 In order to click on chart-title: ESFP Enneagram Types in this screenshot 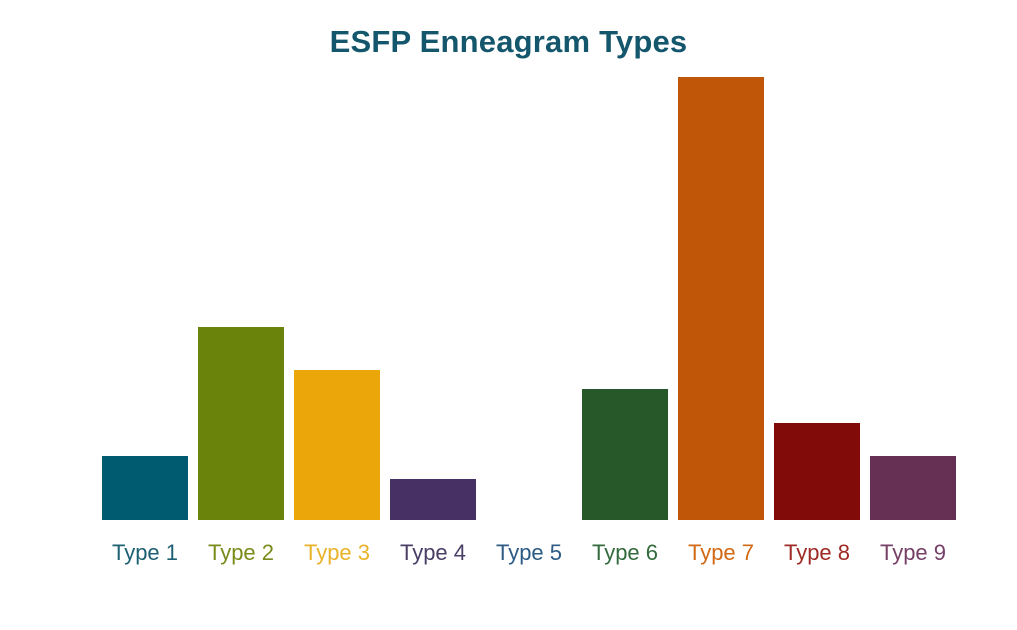, I will do `click(508, 41)`.